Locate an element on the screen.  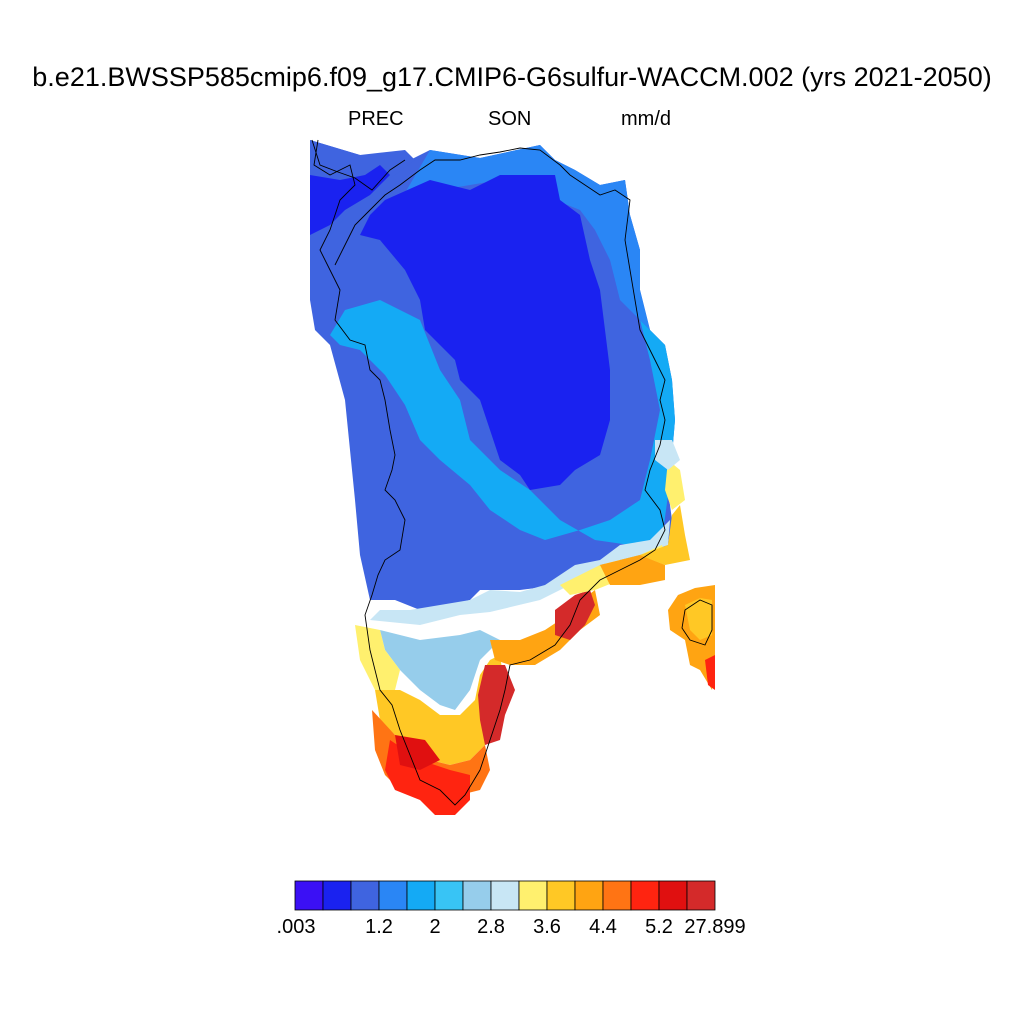
units-label: mm/d is located at coordinates (646, 119).